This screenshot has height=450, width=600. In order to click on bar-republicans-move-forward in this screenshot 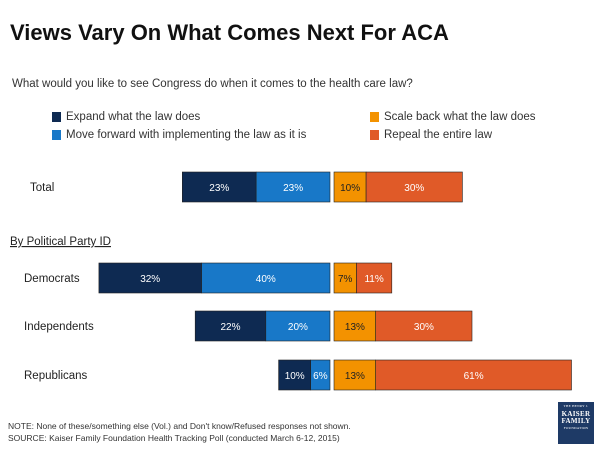, I will do `click(320, 375)`.